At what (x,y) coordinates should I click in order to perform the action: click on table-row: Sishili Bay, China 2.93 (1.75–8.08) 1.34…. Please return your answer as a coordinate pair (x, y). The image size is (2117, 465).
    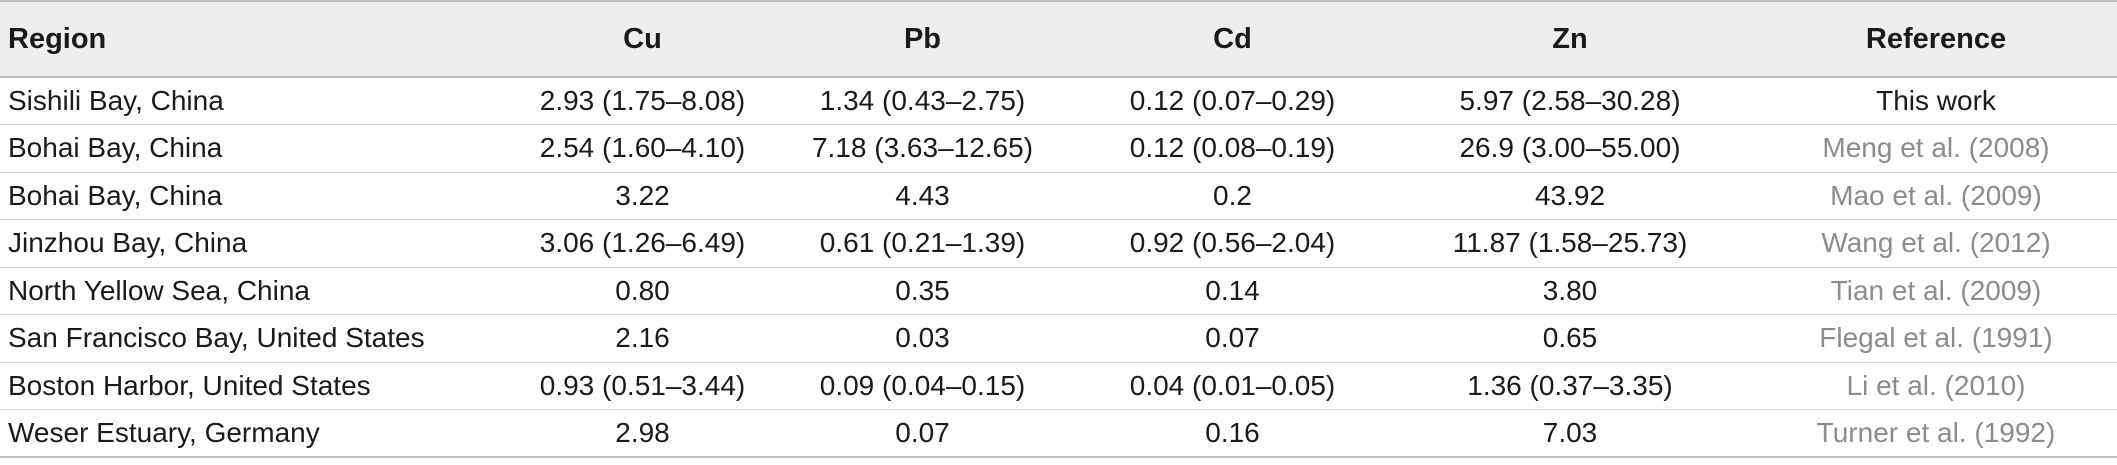
    Looking at the image, I should click on (1058, 101).